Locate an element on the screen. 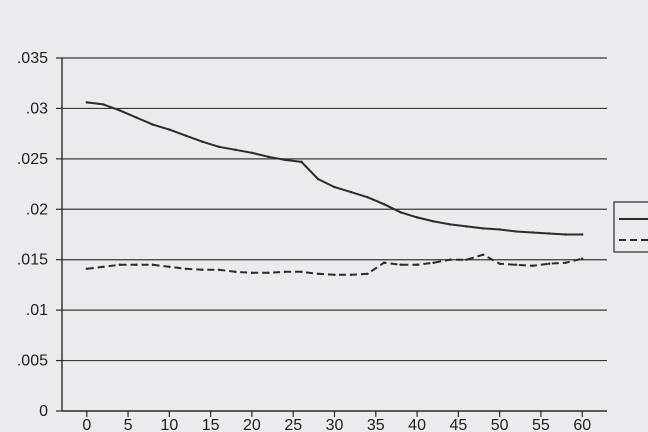  x-tick-label: 5 is located at coordinates (128, 424).